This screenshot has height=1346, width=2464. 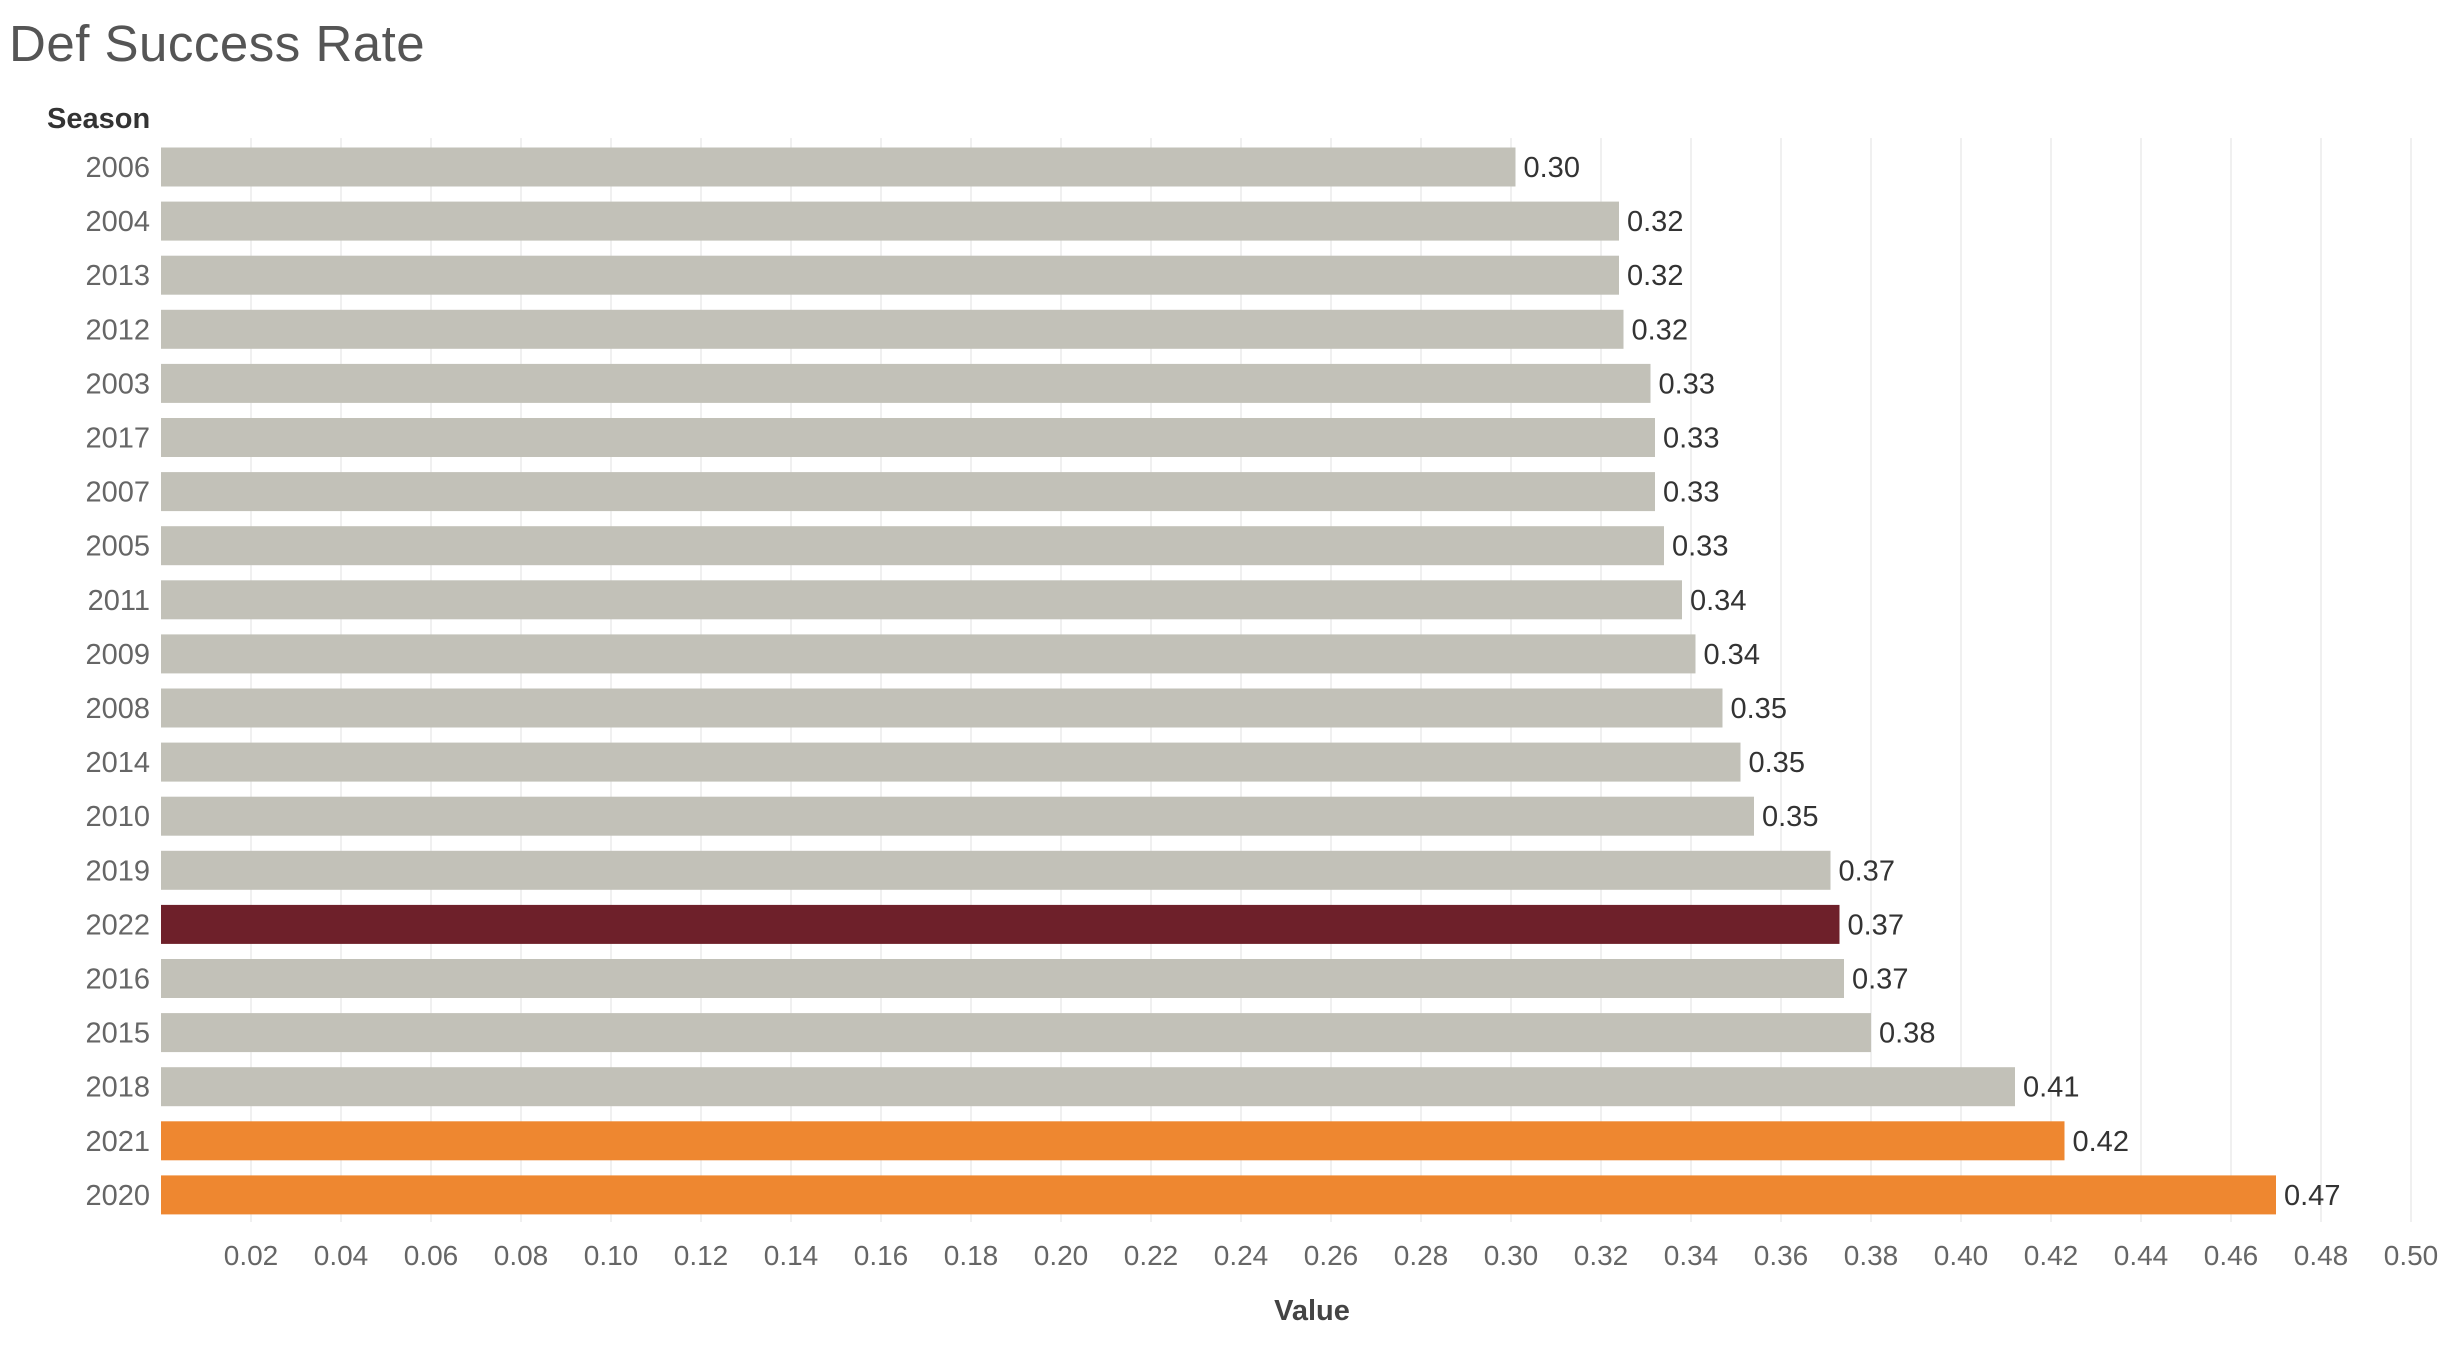 I want to click on x-tick-label: 0.06, so click(x=431, y=1255).